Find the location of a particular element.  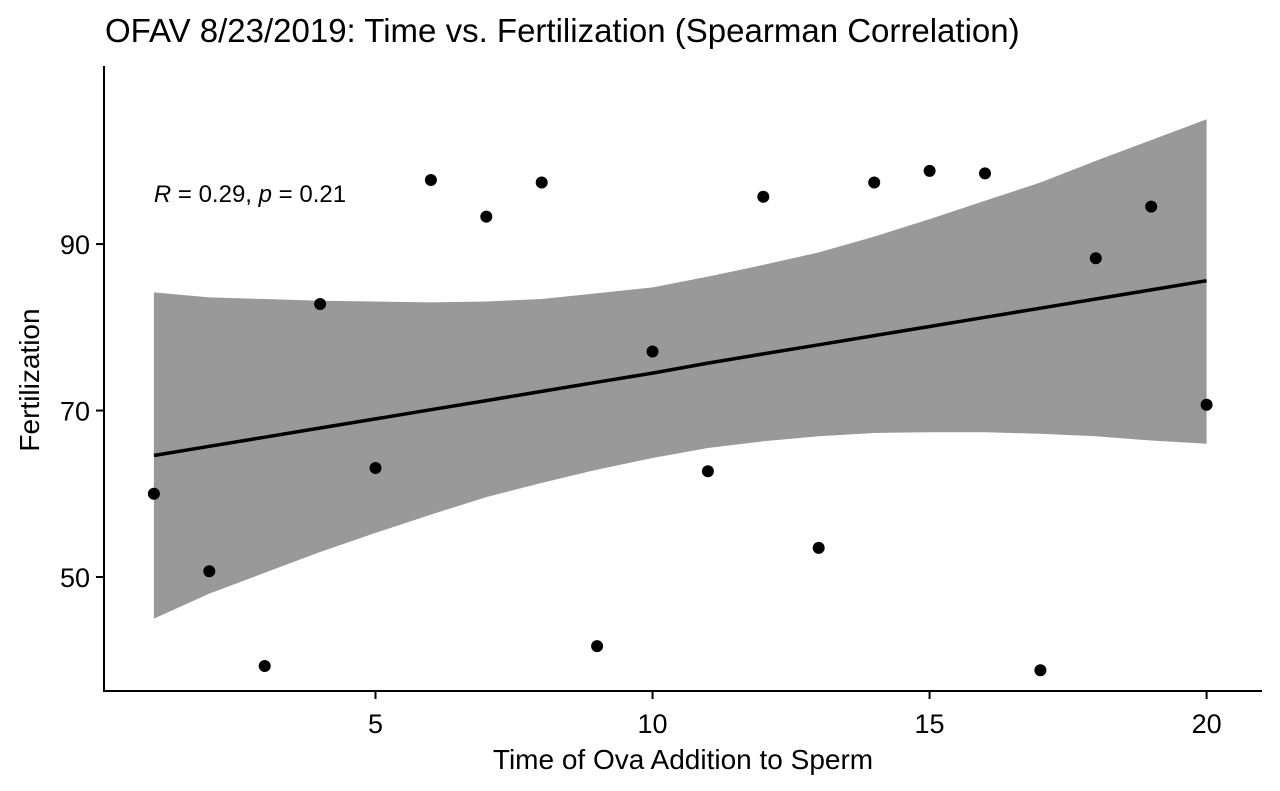

x-tick-label: 5 is located at coordinates (375, 724).